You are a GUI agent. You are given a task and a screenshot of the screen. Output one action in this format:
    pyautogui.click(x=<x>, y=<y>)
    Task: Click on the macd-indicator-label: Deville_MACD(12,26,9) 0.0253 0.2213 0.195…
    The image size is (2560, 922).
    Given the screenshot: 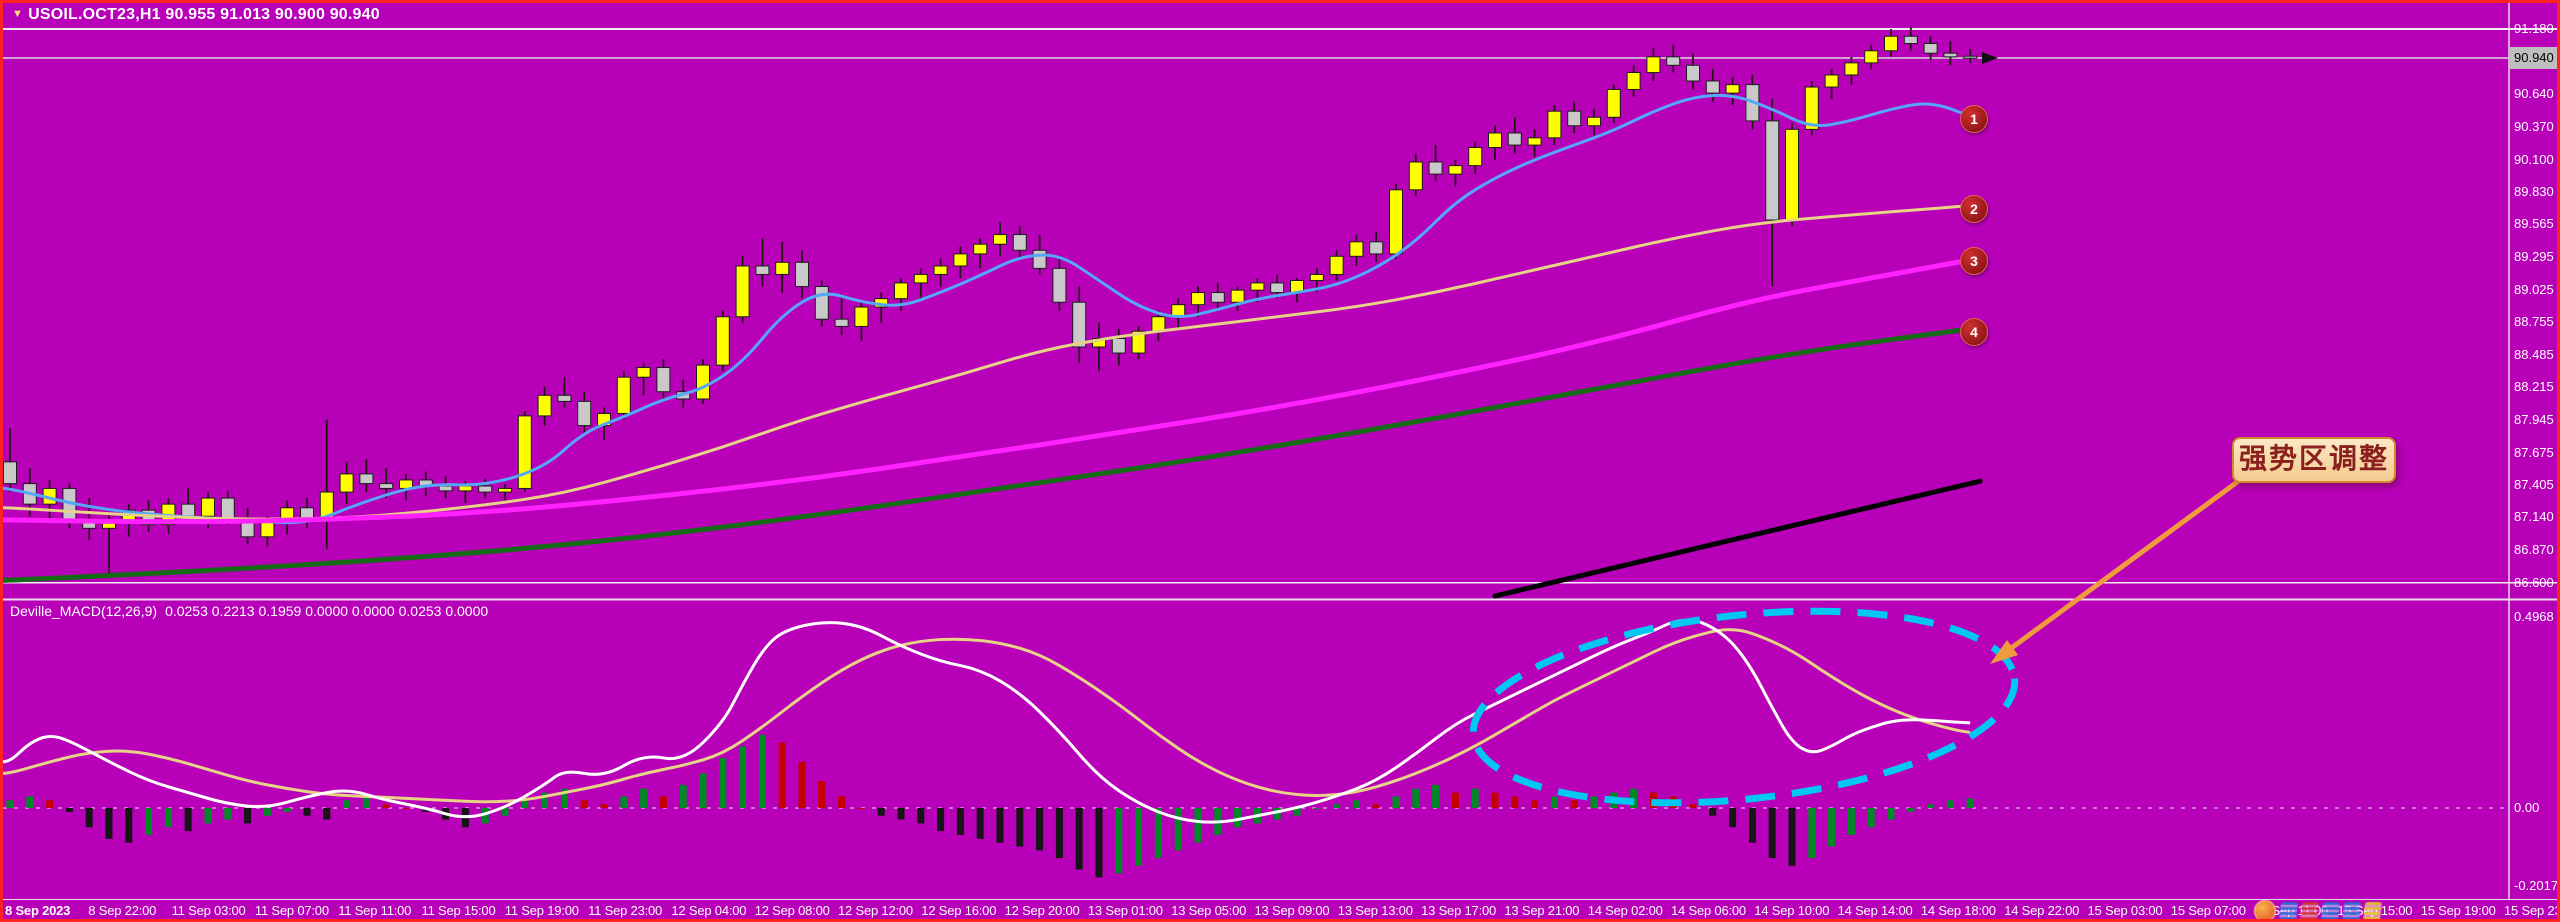 What is the action you would take?
    pyautogui.click(x=249, y=611)
    